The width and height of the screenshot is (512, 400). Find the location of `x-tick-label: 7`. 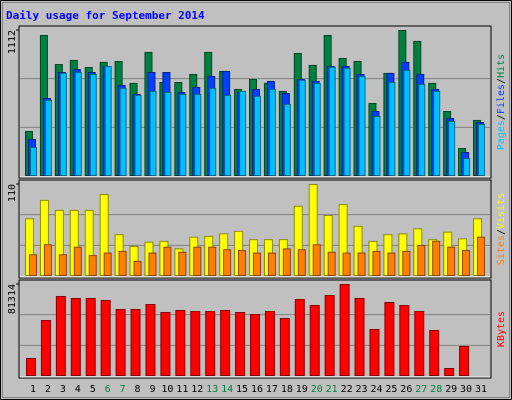

x-tick-label: 7 is located at coordinates (123, 389).